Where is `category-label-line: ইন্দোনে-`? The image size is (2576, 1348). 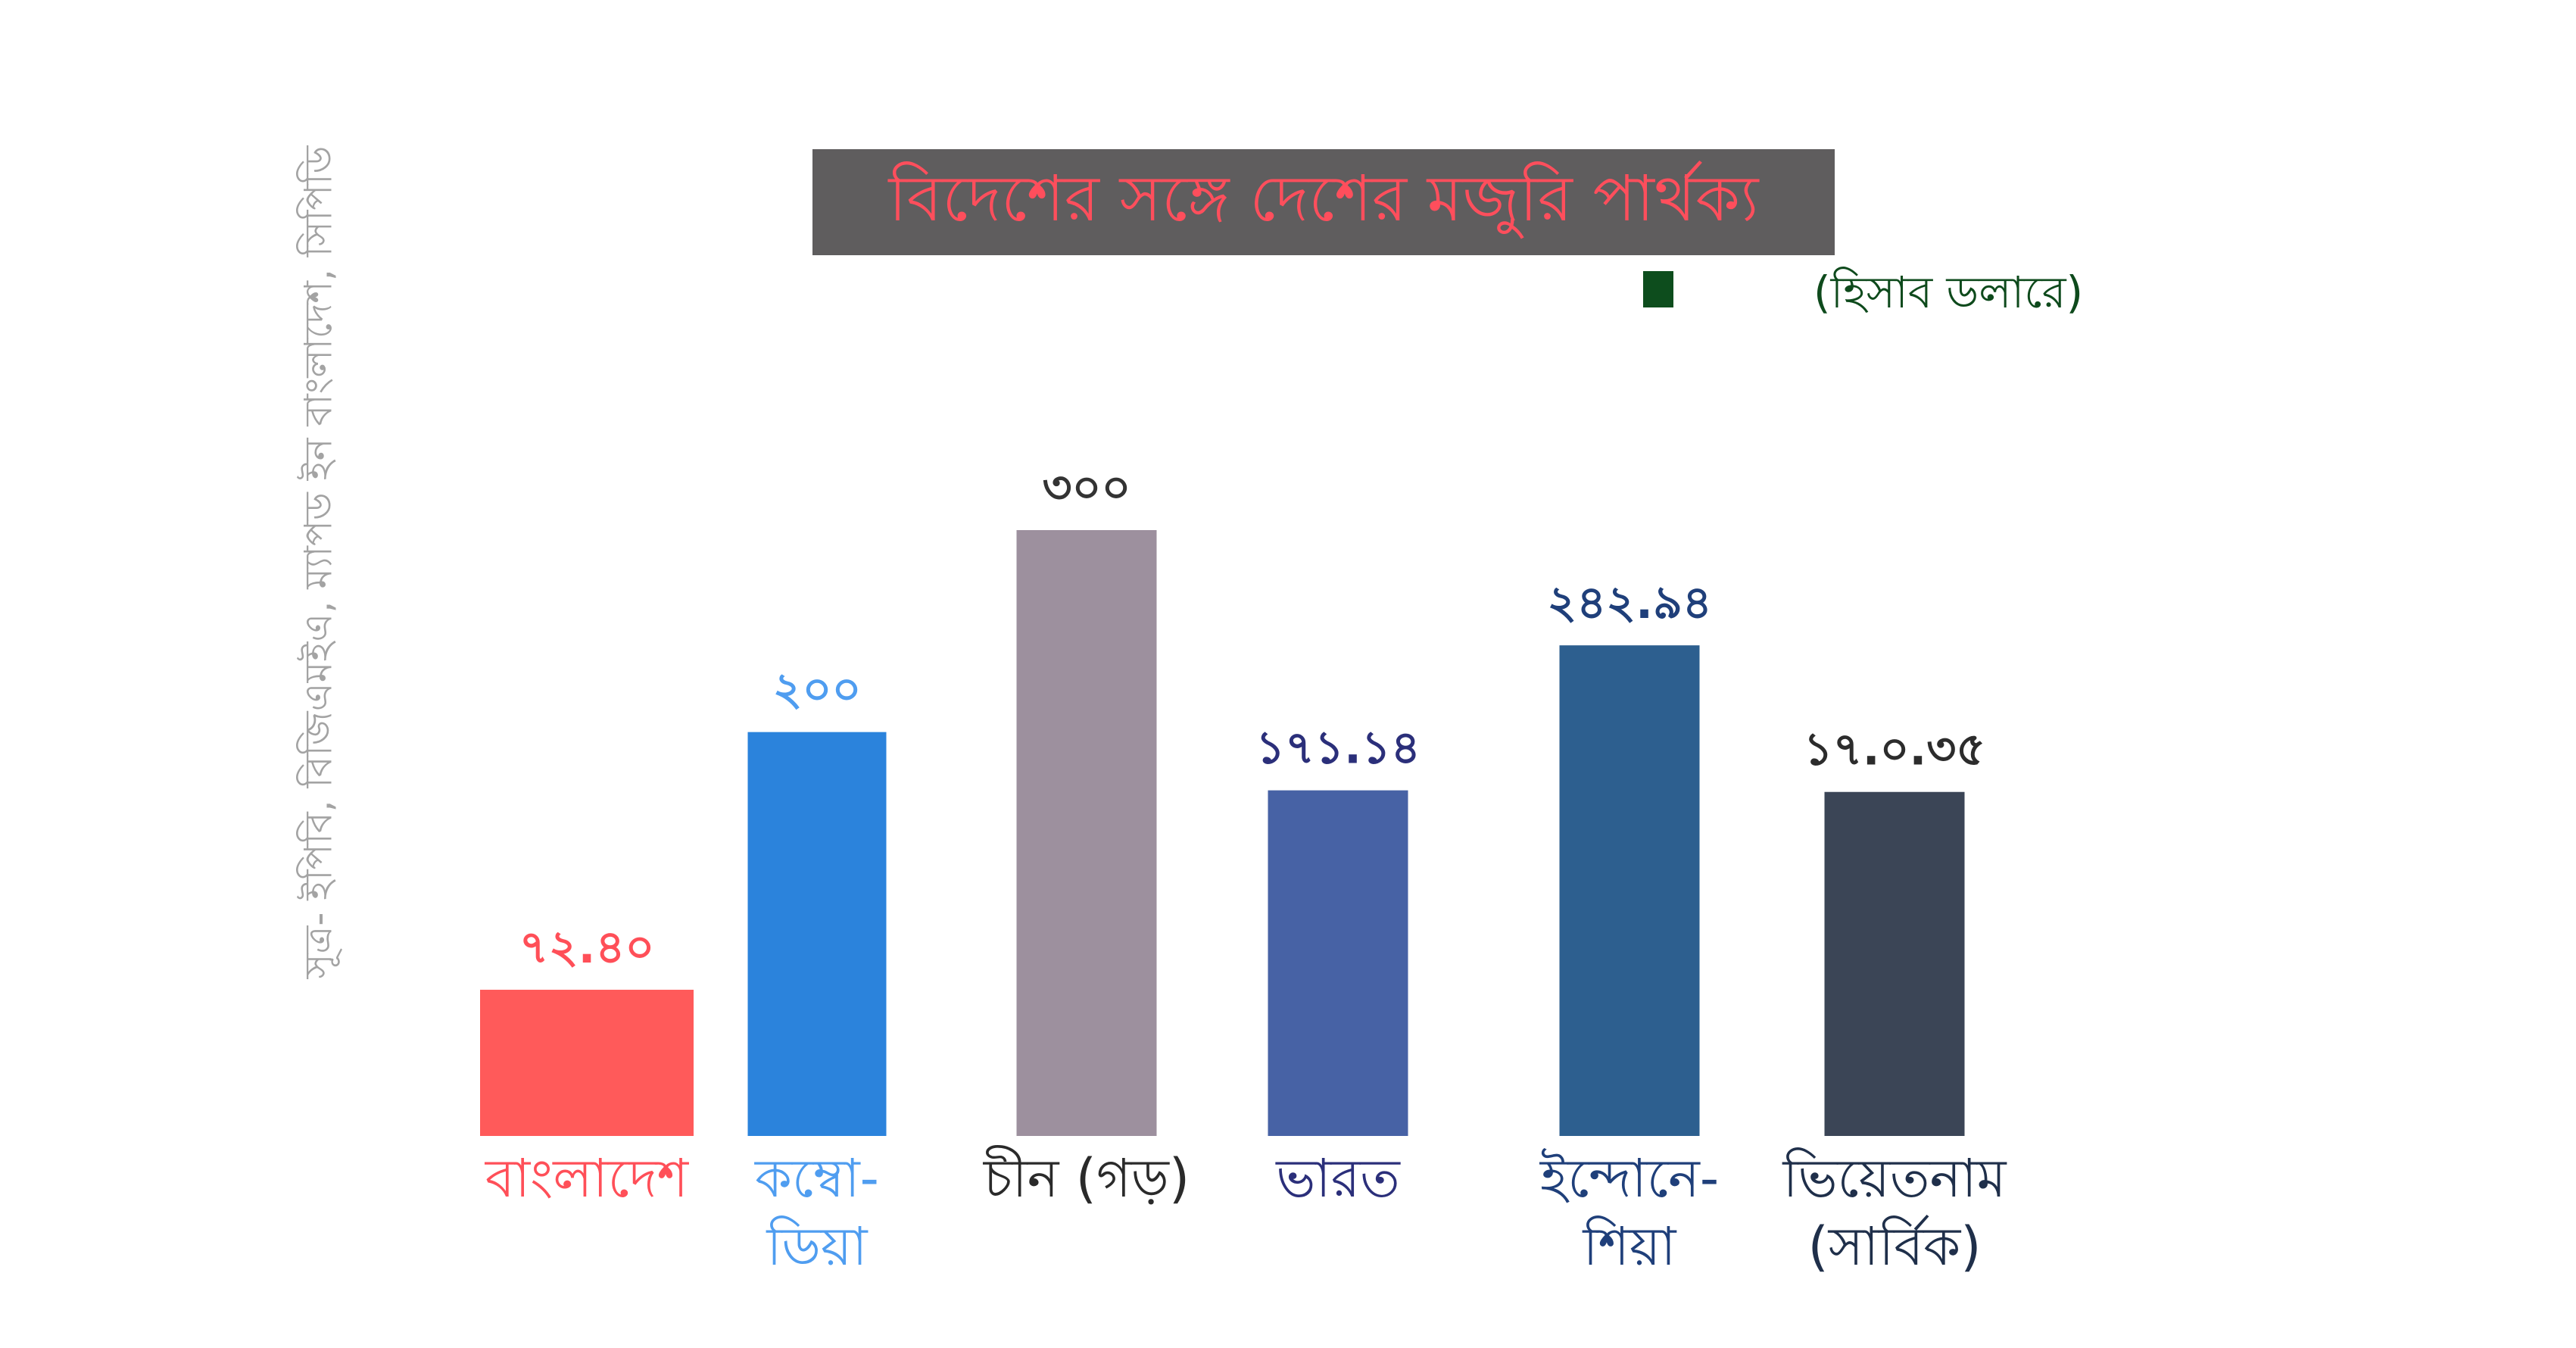
category-label-line: ইন্দোনে- is located at coordinates (1629, 1178).